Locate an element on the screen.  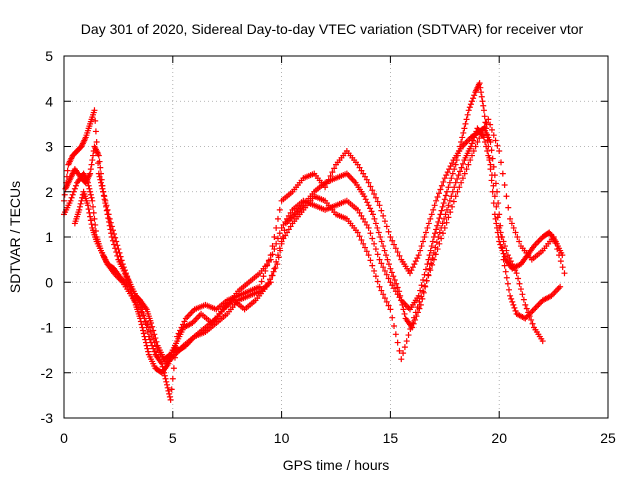
x-tick-label: 20 is located at coordinates (499, 438).